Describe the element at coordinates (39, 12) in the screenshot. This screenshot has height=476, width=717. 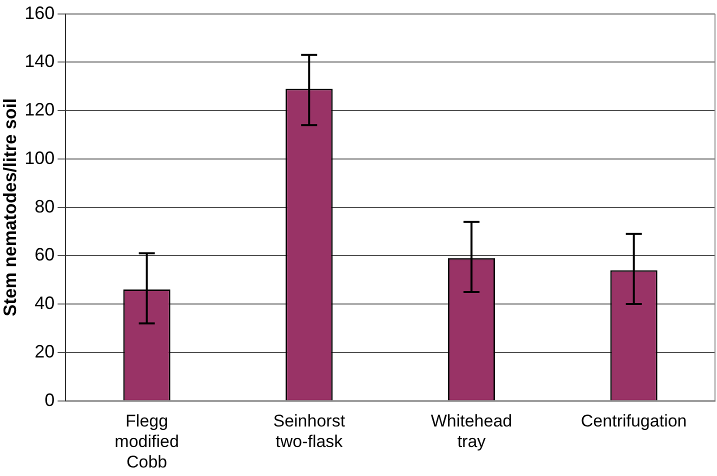
I see `y-tick-label: 160` at that location.